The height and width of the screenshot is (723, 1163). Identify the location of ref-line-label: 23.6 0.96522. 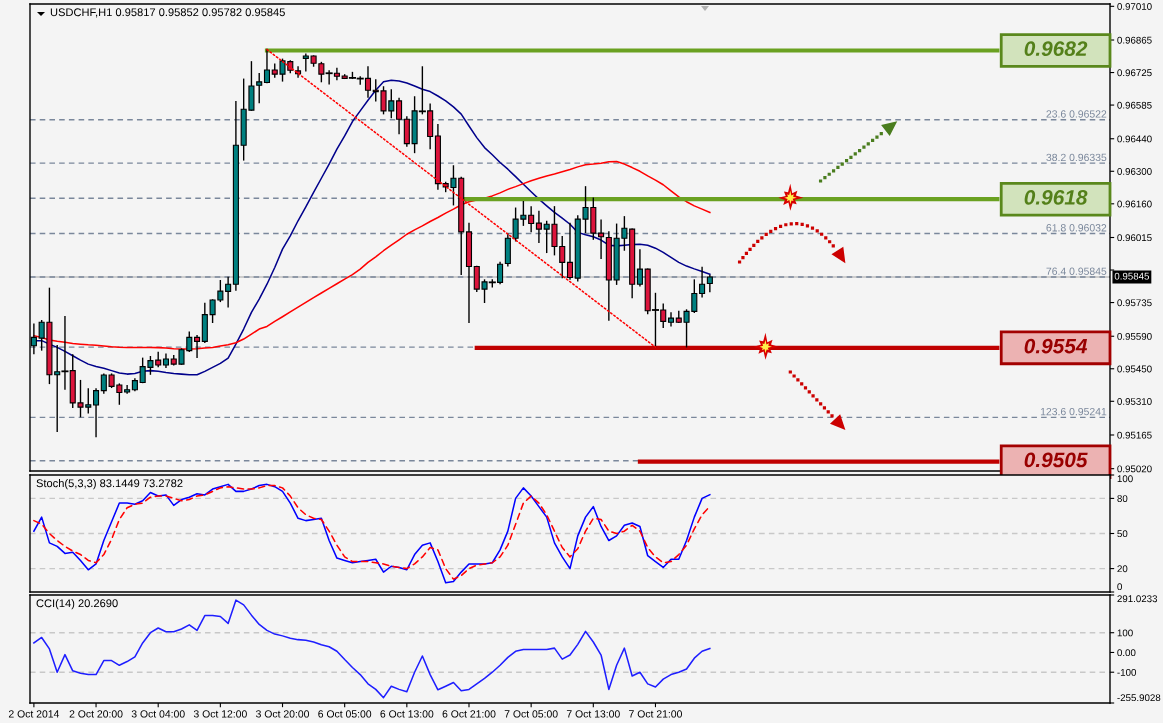
(1076, 114).